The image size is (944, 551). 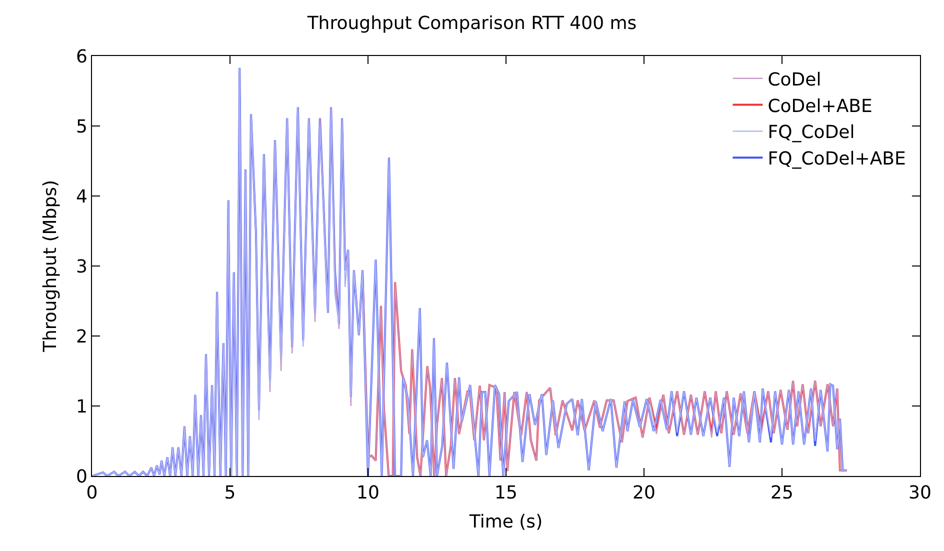 What do you see at coordinates (82, 197) in the screenshot?
I see `y-tick-label: 4` at bounding box center [82, 197].